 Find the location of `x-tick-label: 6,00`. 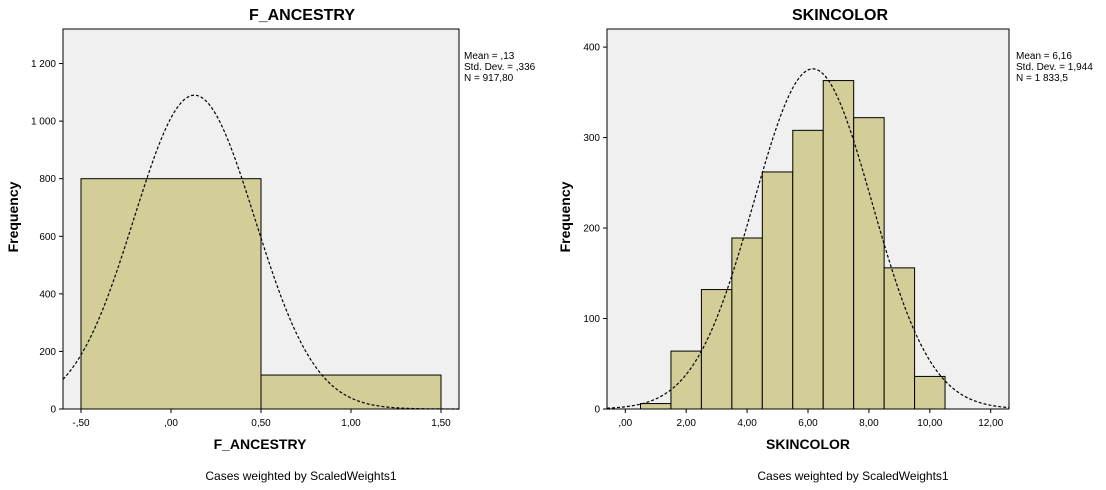

x-tick-label: 6,00 is located at coordinates (808, 423).